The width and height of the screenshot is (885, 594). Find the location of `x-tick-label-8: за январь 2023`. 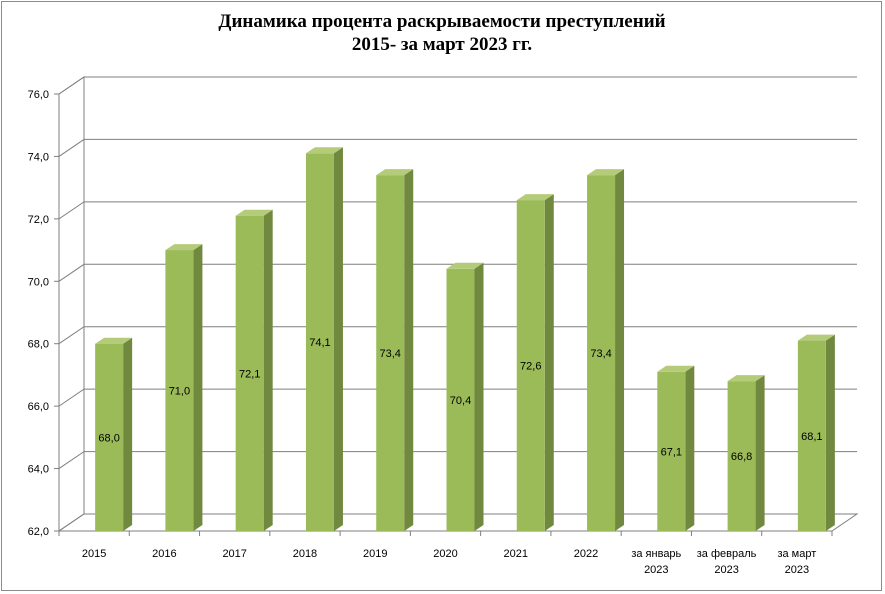

x-tick-label-8: за январь 2023 is located at coordinates (656, 562).